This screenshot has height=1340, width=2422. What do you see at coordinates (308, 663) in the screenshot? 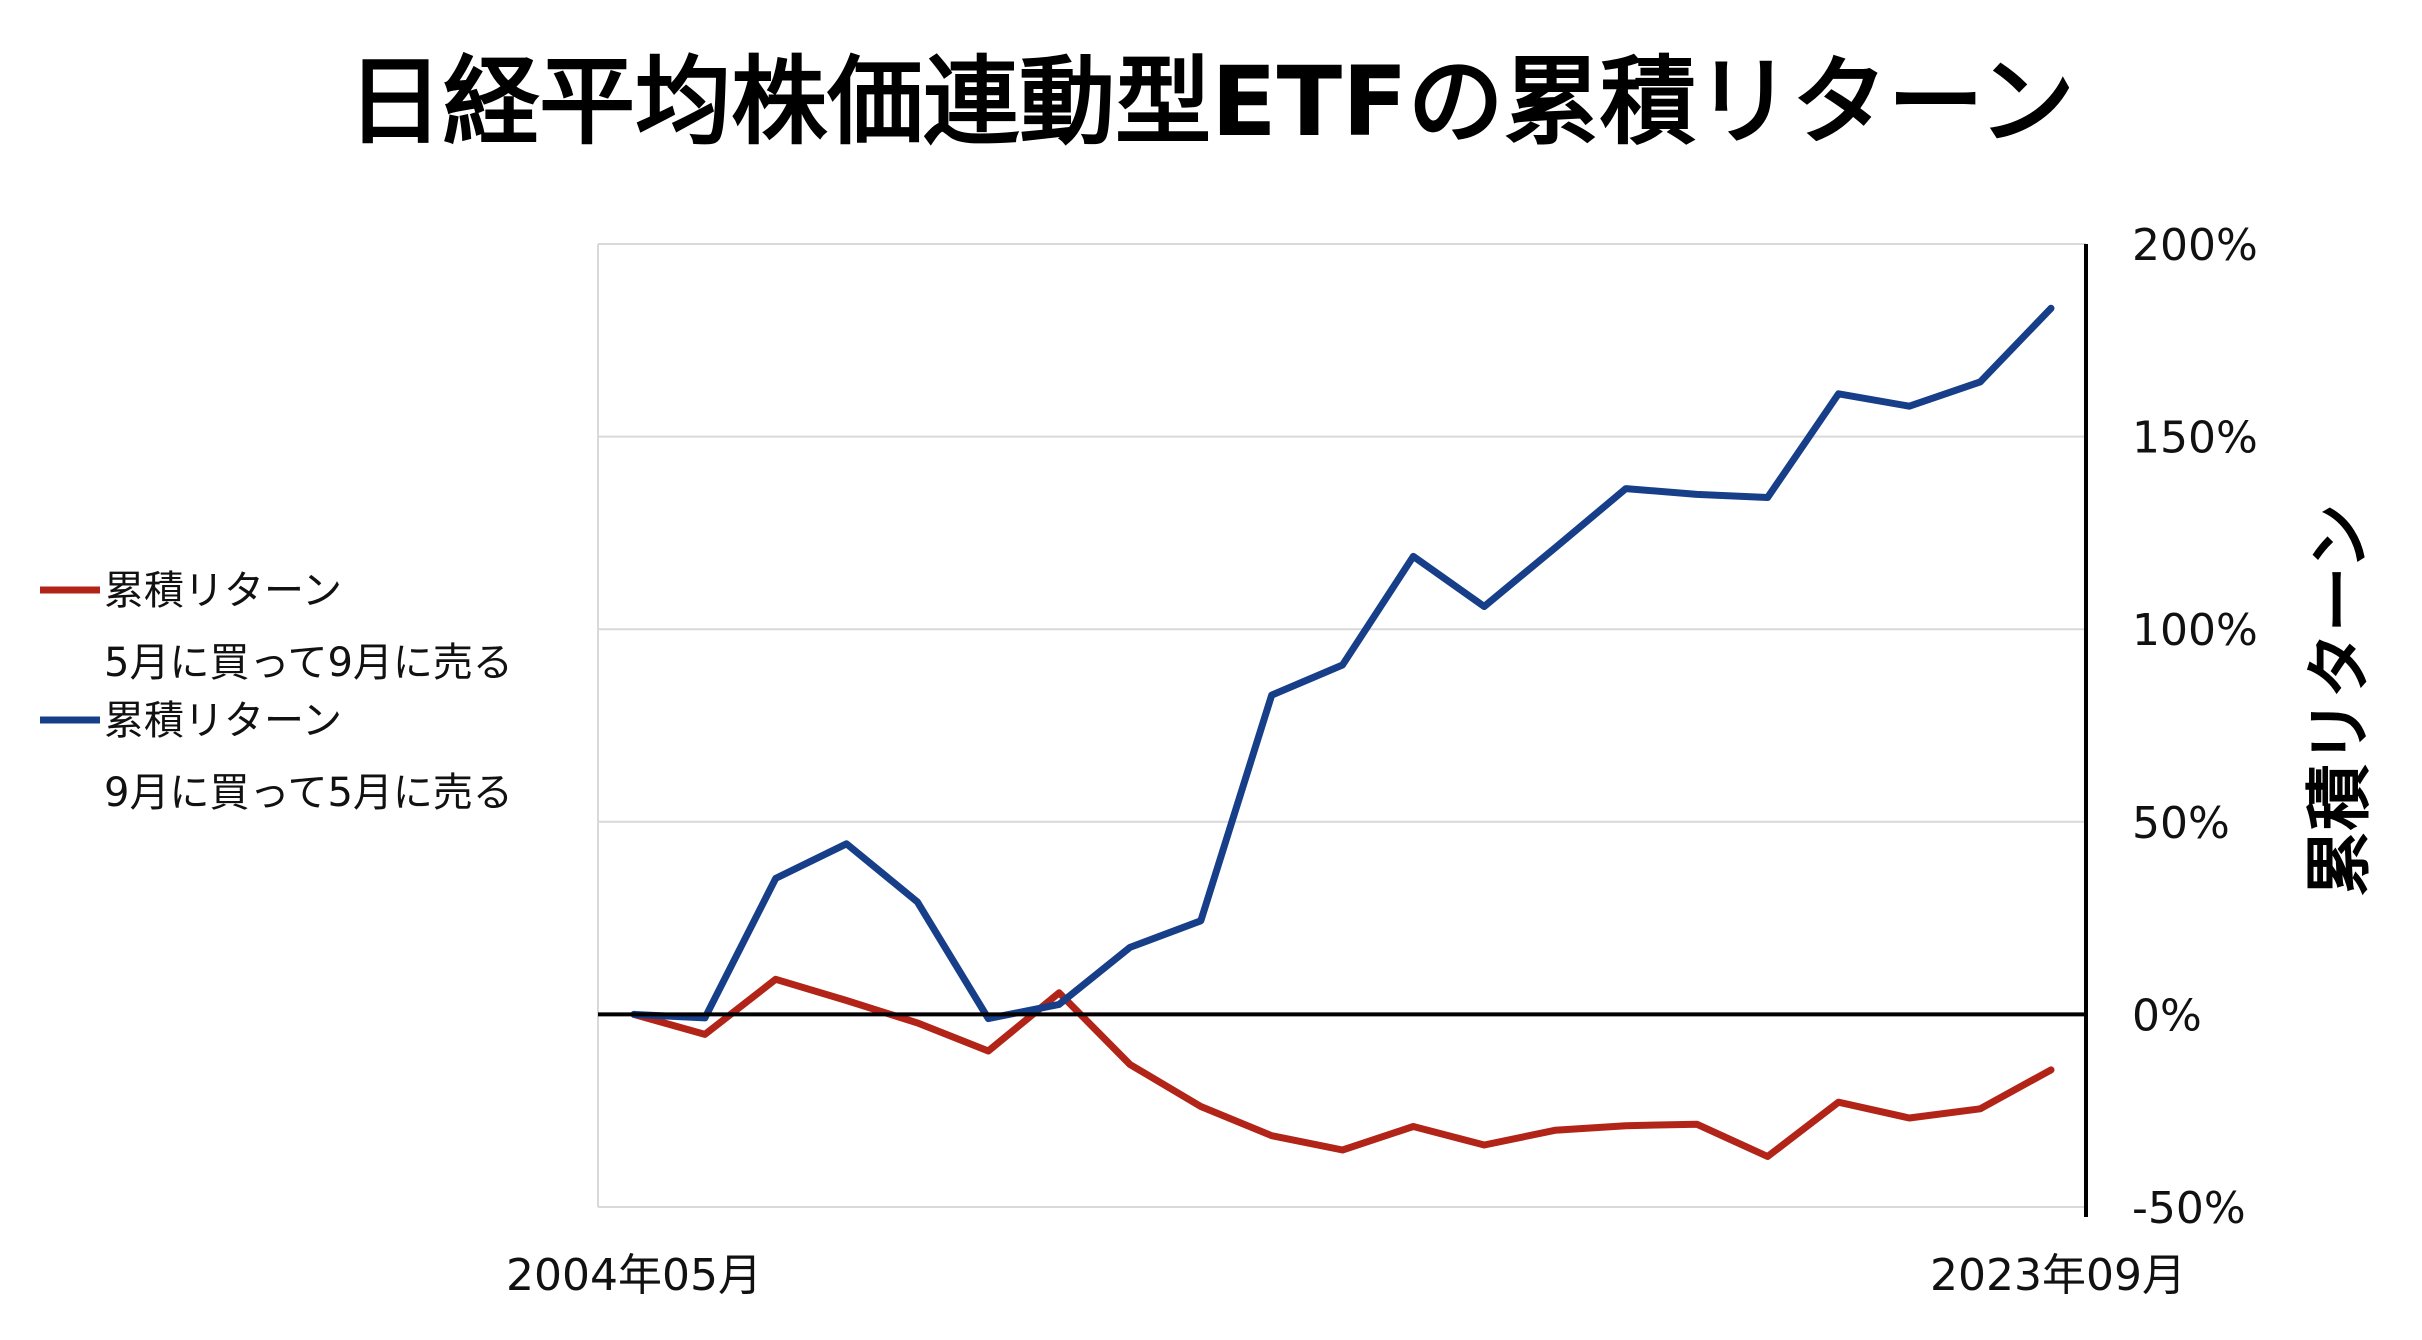
I see `legend-sublabel-red: 5月に買って9月に売る` at bounding box center [308, 663].